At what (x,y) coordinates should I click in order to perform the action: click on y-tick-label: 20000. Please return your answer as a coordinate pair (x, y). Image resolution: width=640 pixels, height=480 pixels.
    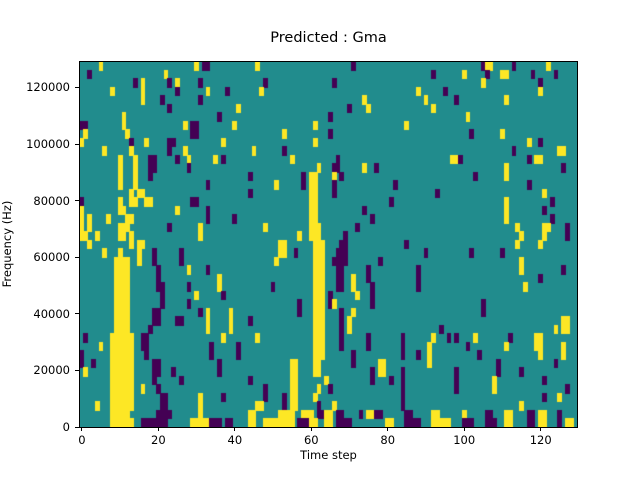
    Looking at the image, I should click on (51, 370).